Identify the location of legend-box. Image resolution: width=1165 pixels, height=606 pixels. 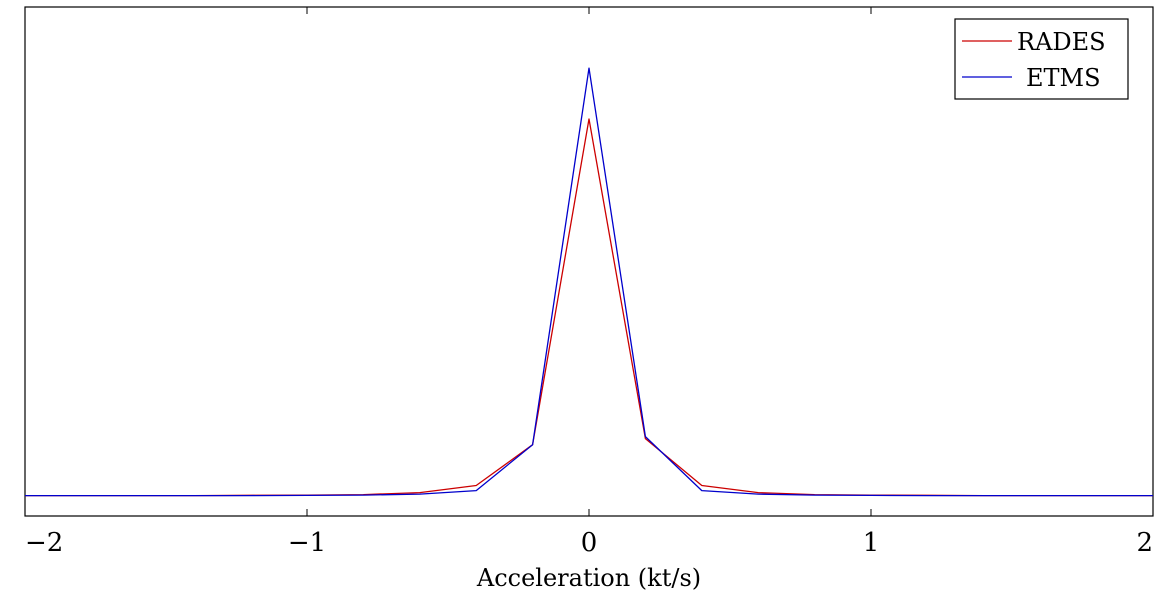
(1041, 59).